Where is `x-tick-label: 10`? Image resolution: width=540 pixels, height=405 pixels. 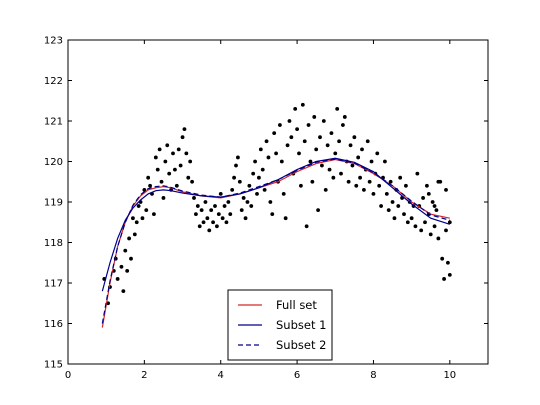 x-tick-label: 10 is located at coordinates (449, 375).